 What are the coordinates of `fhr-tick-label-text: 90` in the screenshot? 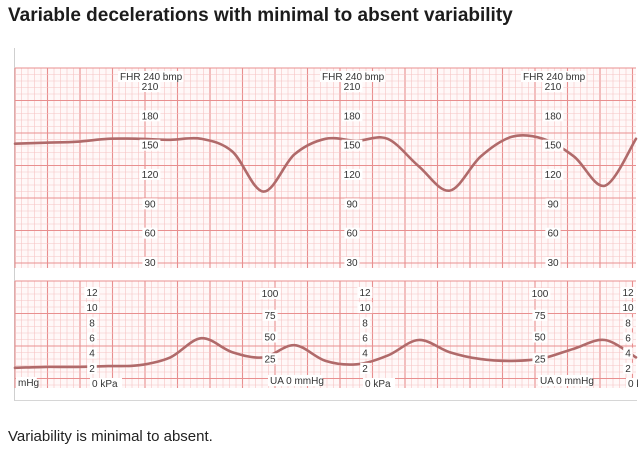 It's located at (352, 204).